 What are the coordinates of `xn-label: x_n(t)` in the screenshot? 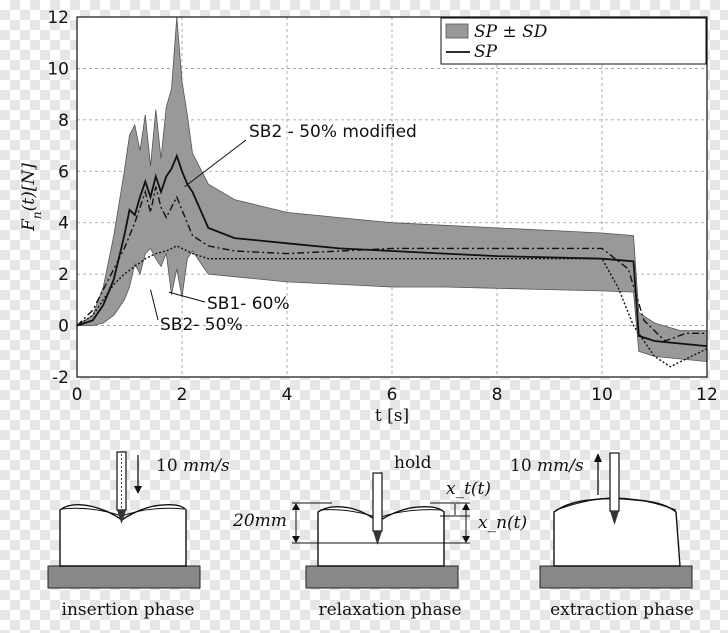 It's located at (502, 523).